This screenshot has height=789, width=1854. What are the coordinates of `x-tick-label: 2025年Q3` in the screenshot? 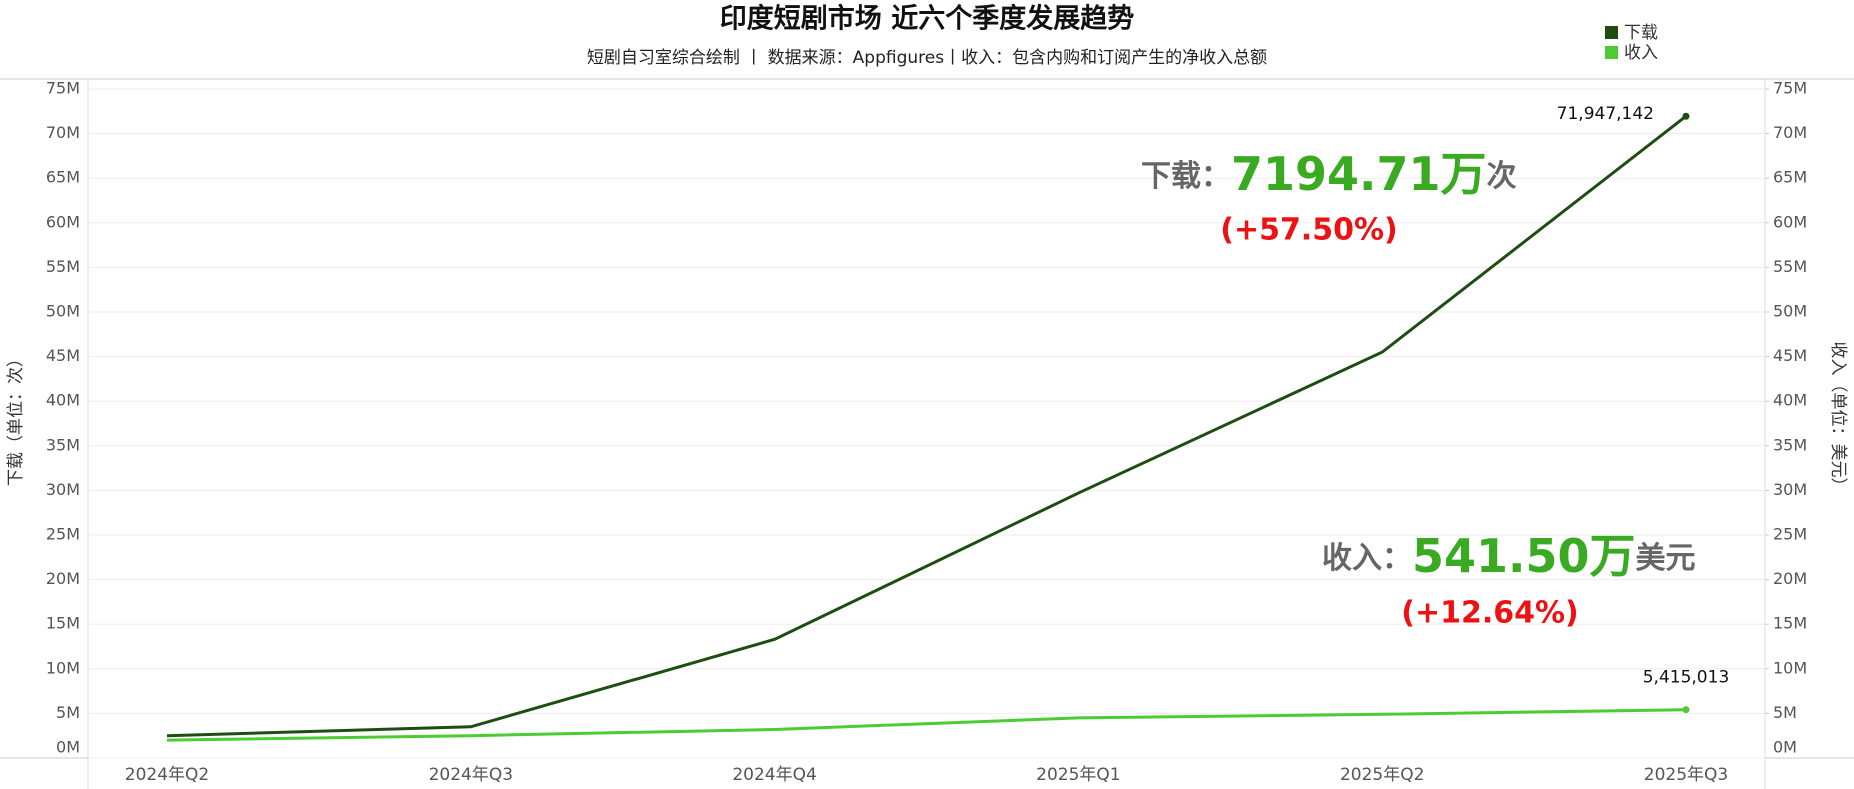 It's located at (1686, 775).